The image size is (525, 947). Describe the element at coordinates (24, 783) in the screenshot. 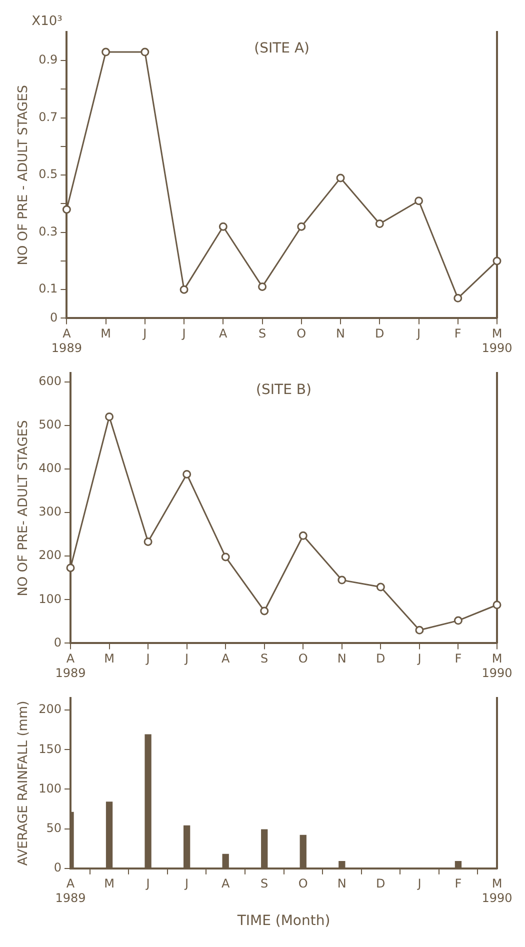

I see `y-axis-title: AVERAGE RAINFALL (mm)` at that location.